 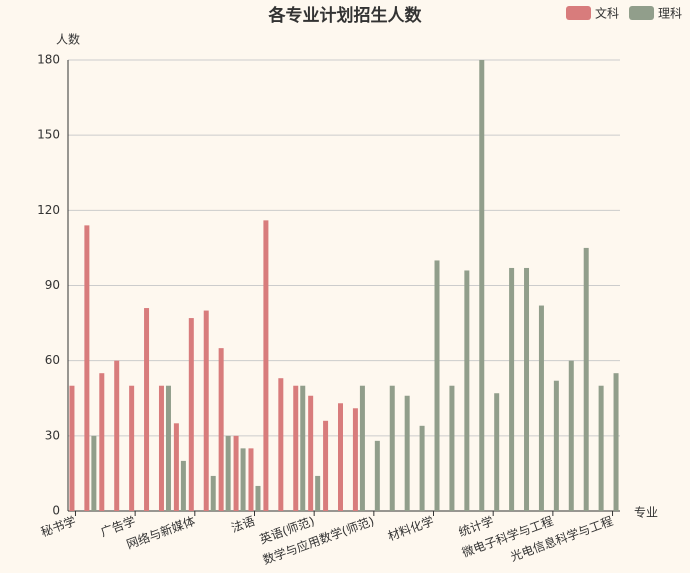 What do you see at coordinates (345, 15) in the screenshot?
I see `chart-title: 各专业计划招生人数` at bounding box center [345, 15].